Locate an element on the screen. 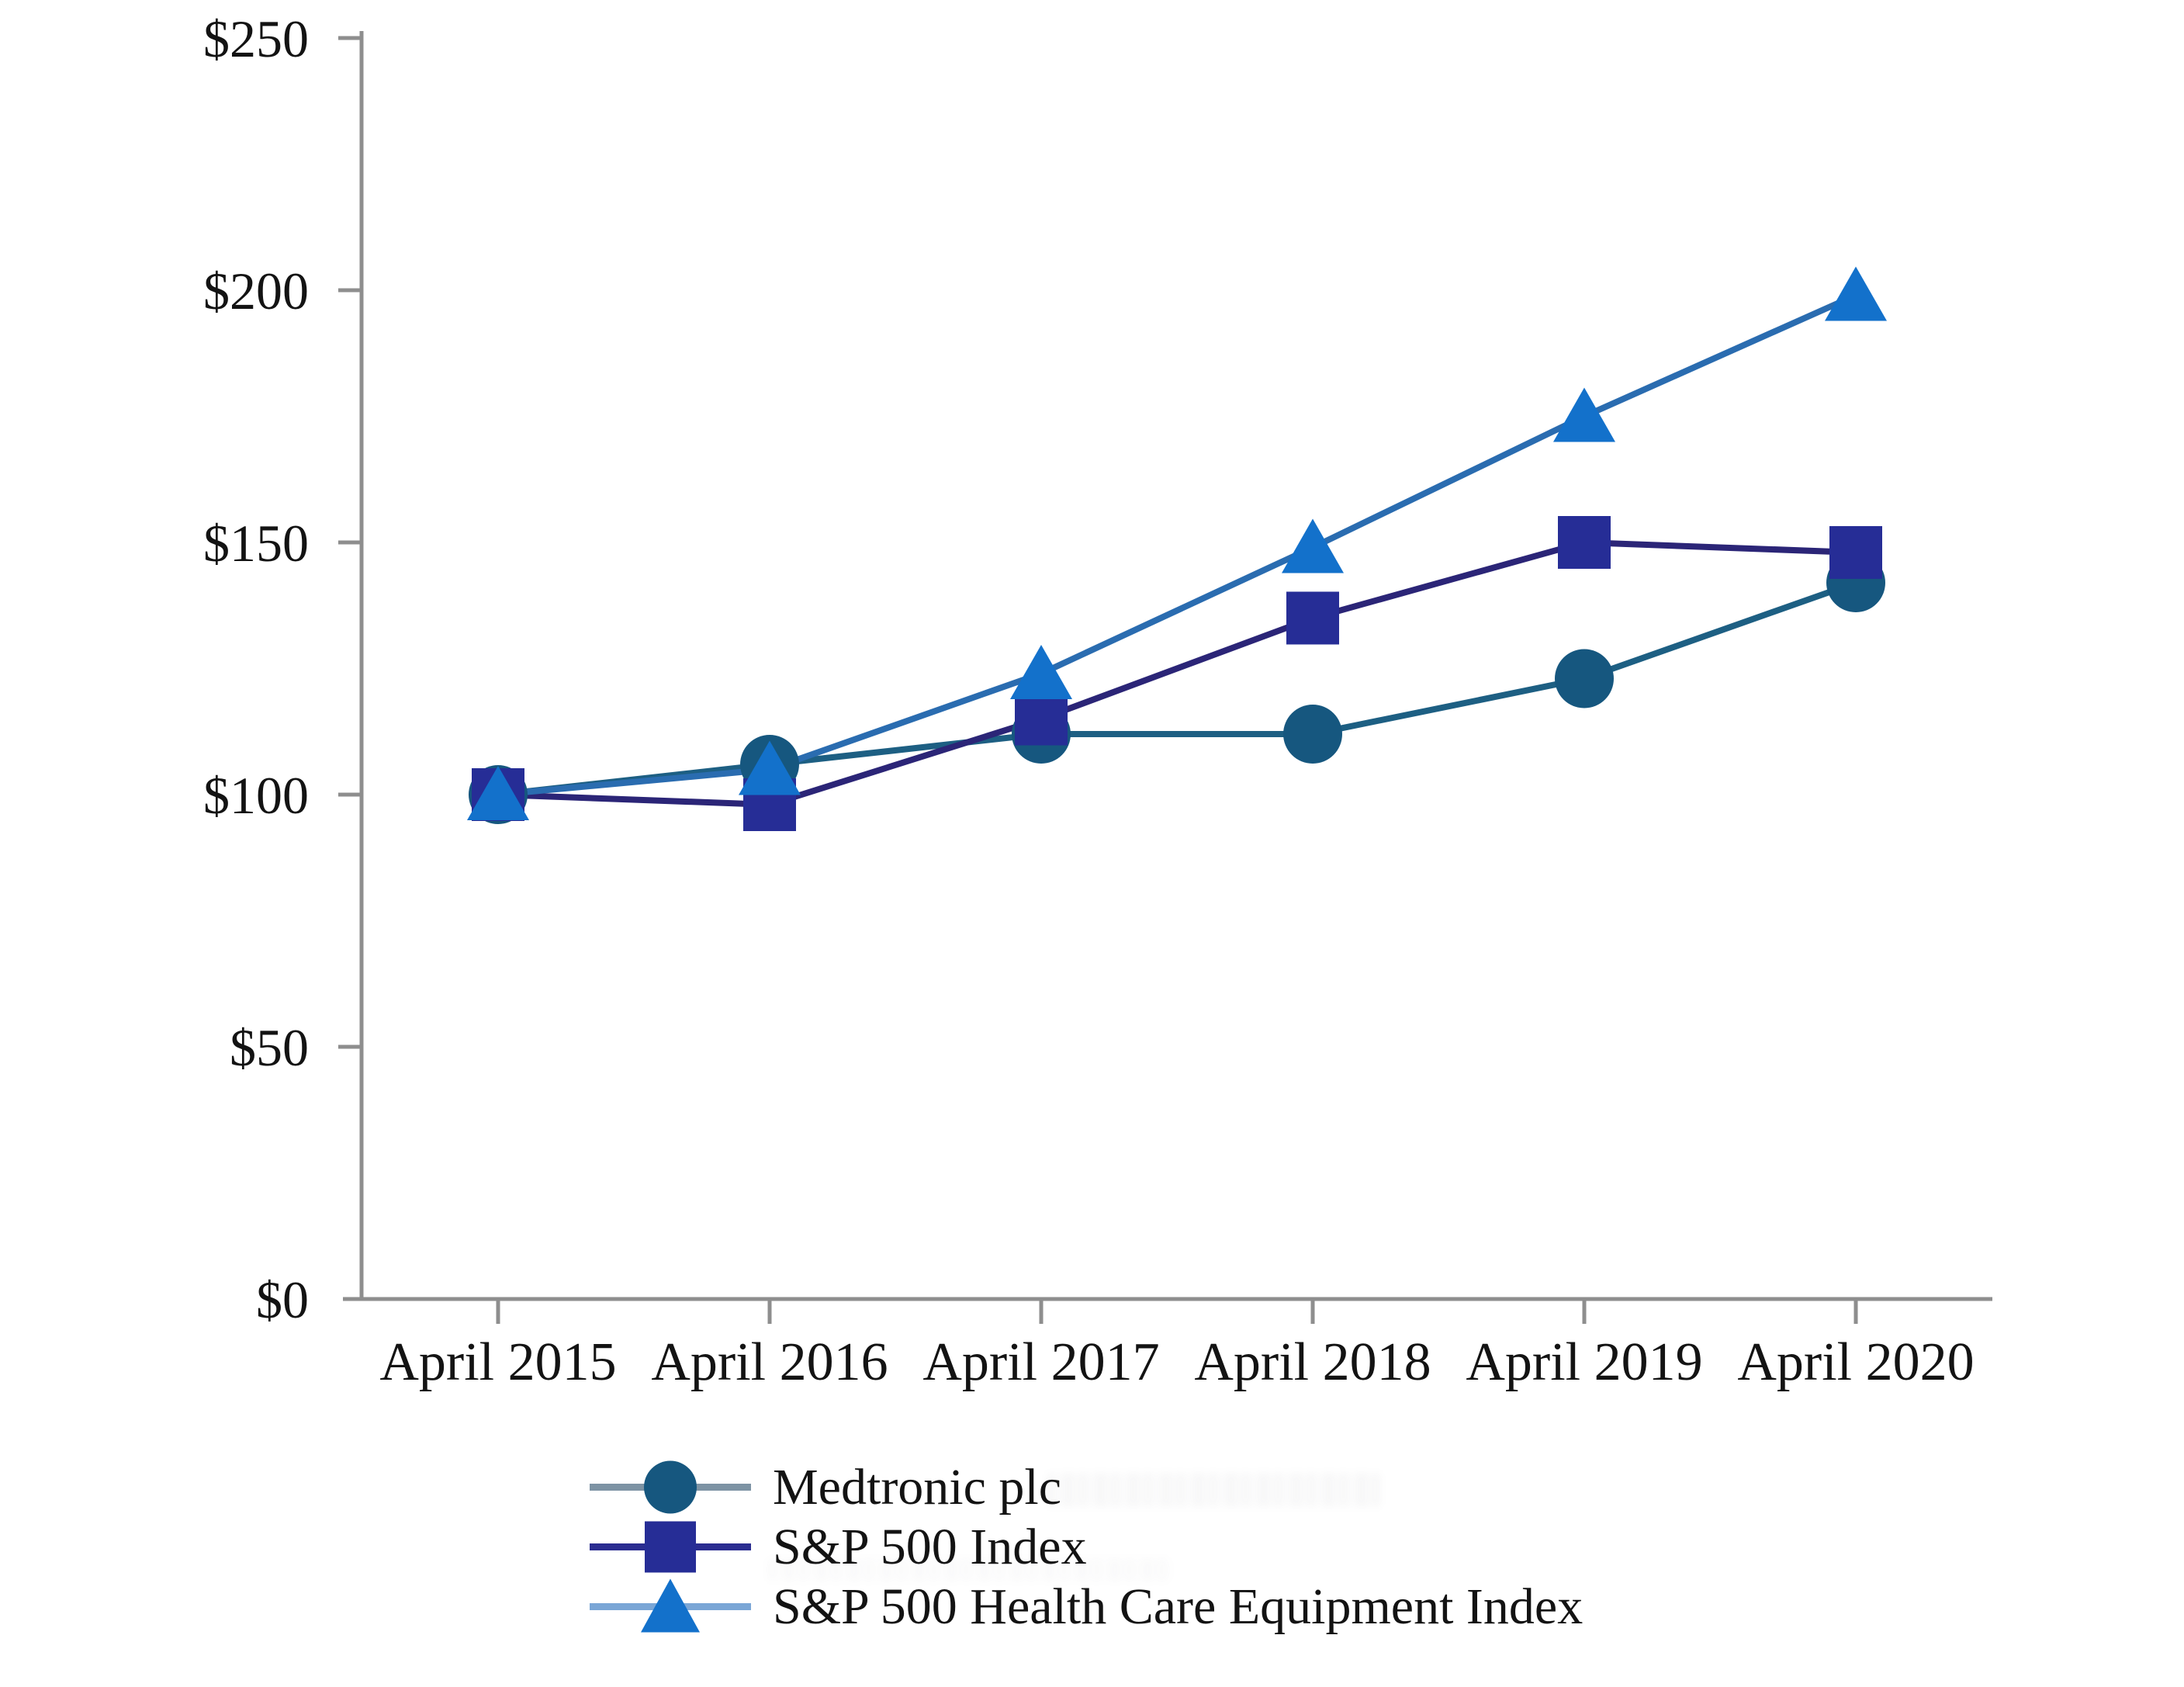  legend-item-sp500-hce: S&P 500 Health Care Equipment Index is located at coordinates (1085, 1607).